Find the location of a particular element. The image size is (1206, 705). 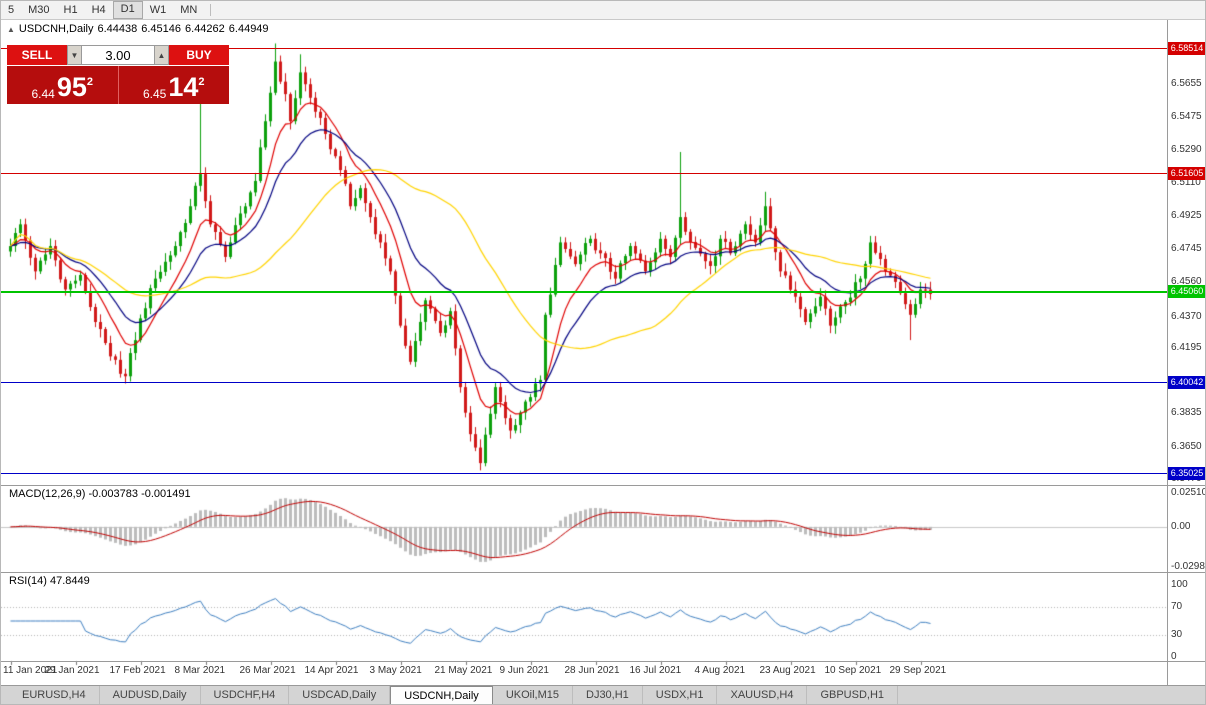

sell-price-display: 6.44 95 2 is located at coordinates (63, 85).